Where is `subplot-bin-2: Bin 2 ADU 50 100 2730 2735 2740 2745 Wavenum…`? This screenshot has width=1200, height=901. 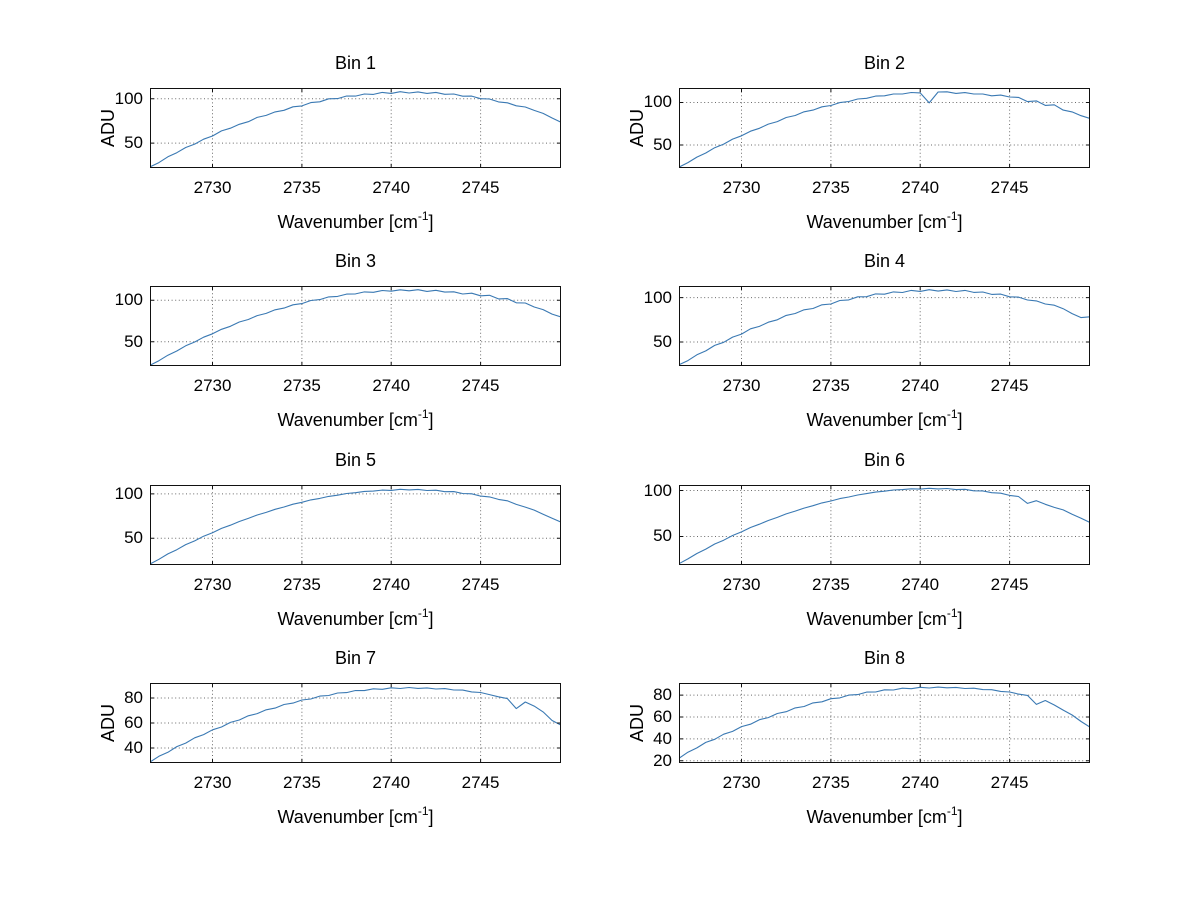
subplot-bin-2: Bin 2 ADU 50 100 2730 2735 2740 2745 Wavenum… is located at coordinates (844, 144).